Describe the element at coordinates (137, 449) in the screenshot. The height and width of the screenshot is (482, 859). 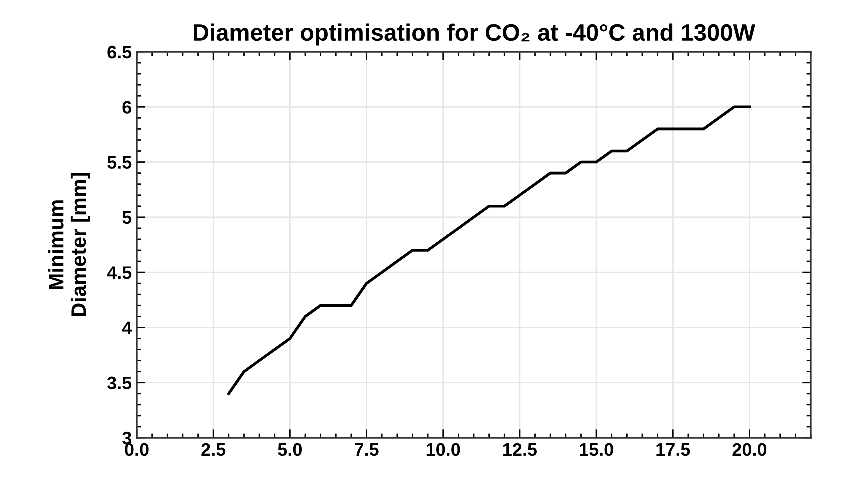
I see `x-tick-label: 0.0` at that location.